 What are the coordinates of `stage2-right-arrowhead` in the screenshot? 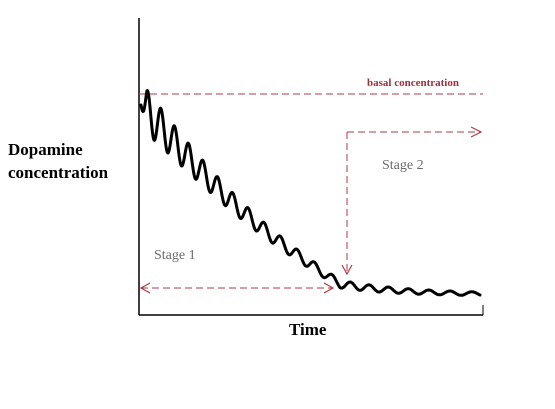 It's located at (476, 132).